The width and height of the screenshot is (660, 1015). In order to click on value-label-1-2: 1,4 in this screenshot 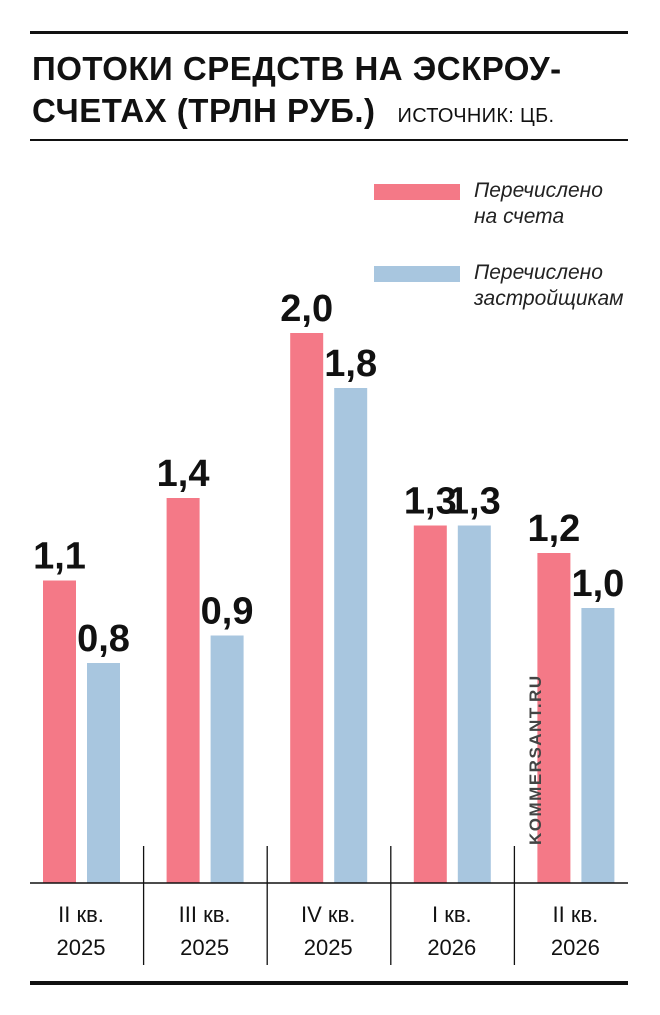, I will do `click(183, 474)`.